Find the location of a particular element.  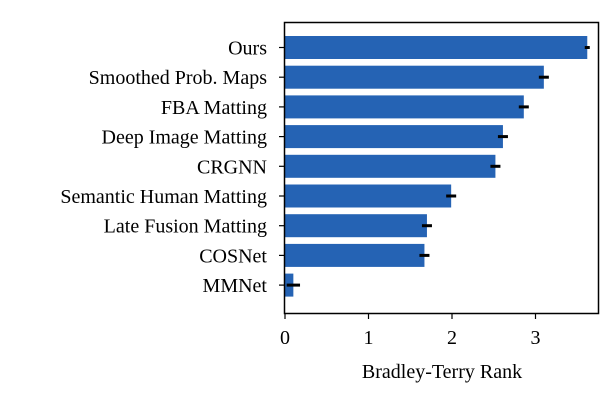

category-label-2: FBA Matting is located at coordinates (214, 108).